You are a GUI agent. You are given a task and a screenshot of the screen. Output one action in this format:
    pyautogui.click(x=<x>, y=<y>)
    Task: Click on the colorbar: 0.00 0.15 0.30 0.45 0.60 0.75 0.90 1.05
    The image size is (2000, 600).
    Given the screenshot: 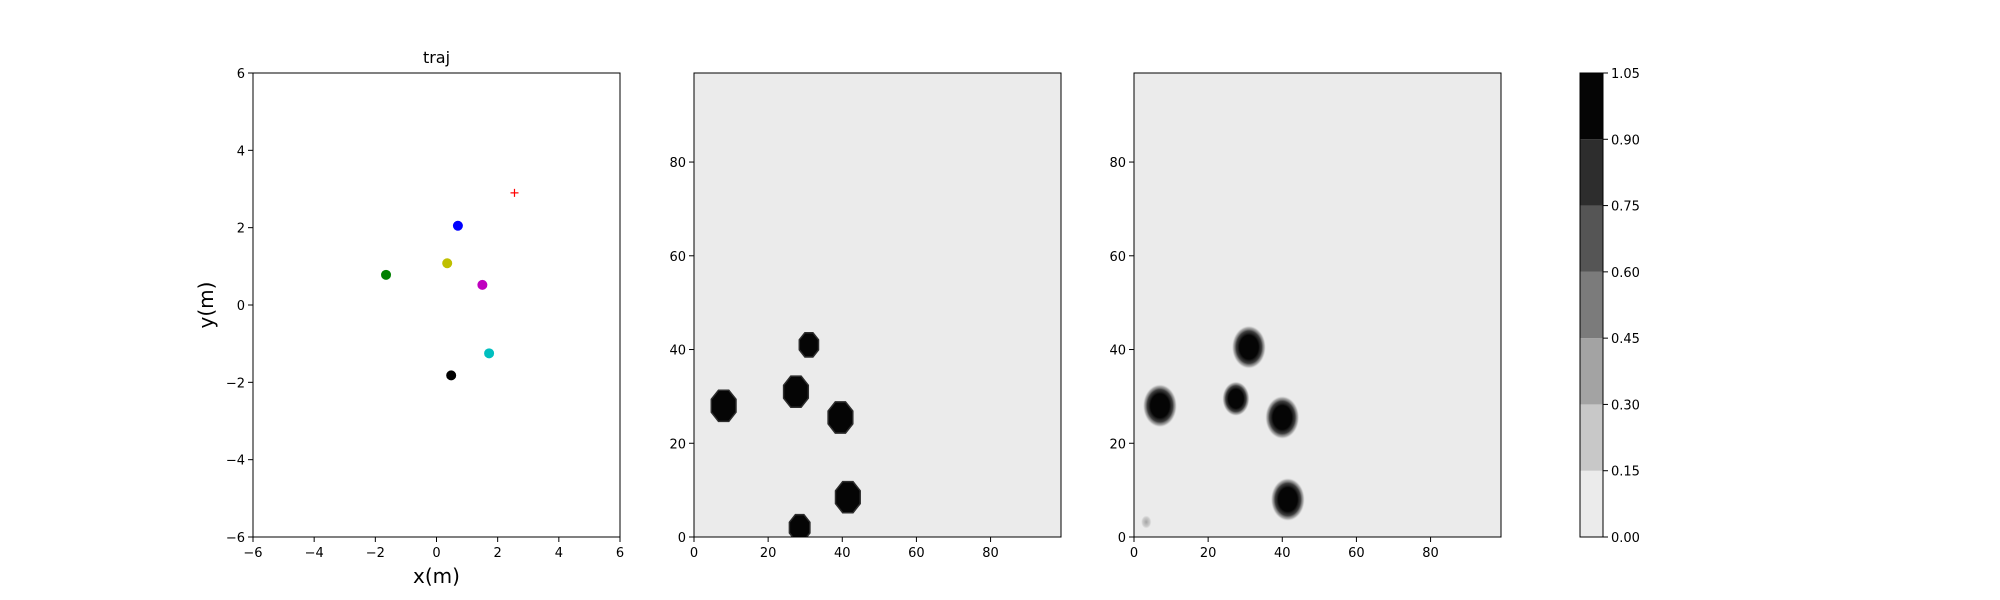 What is the action you would take?
    pyautogui.click(x=1609, y=306)
    